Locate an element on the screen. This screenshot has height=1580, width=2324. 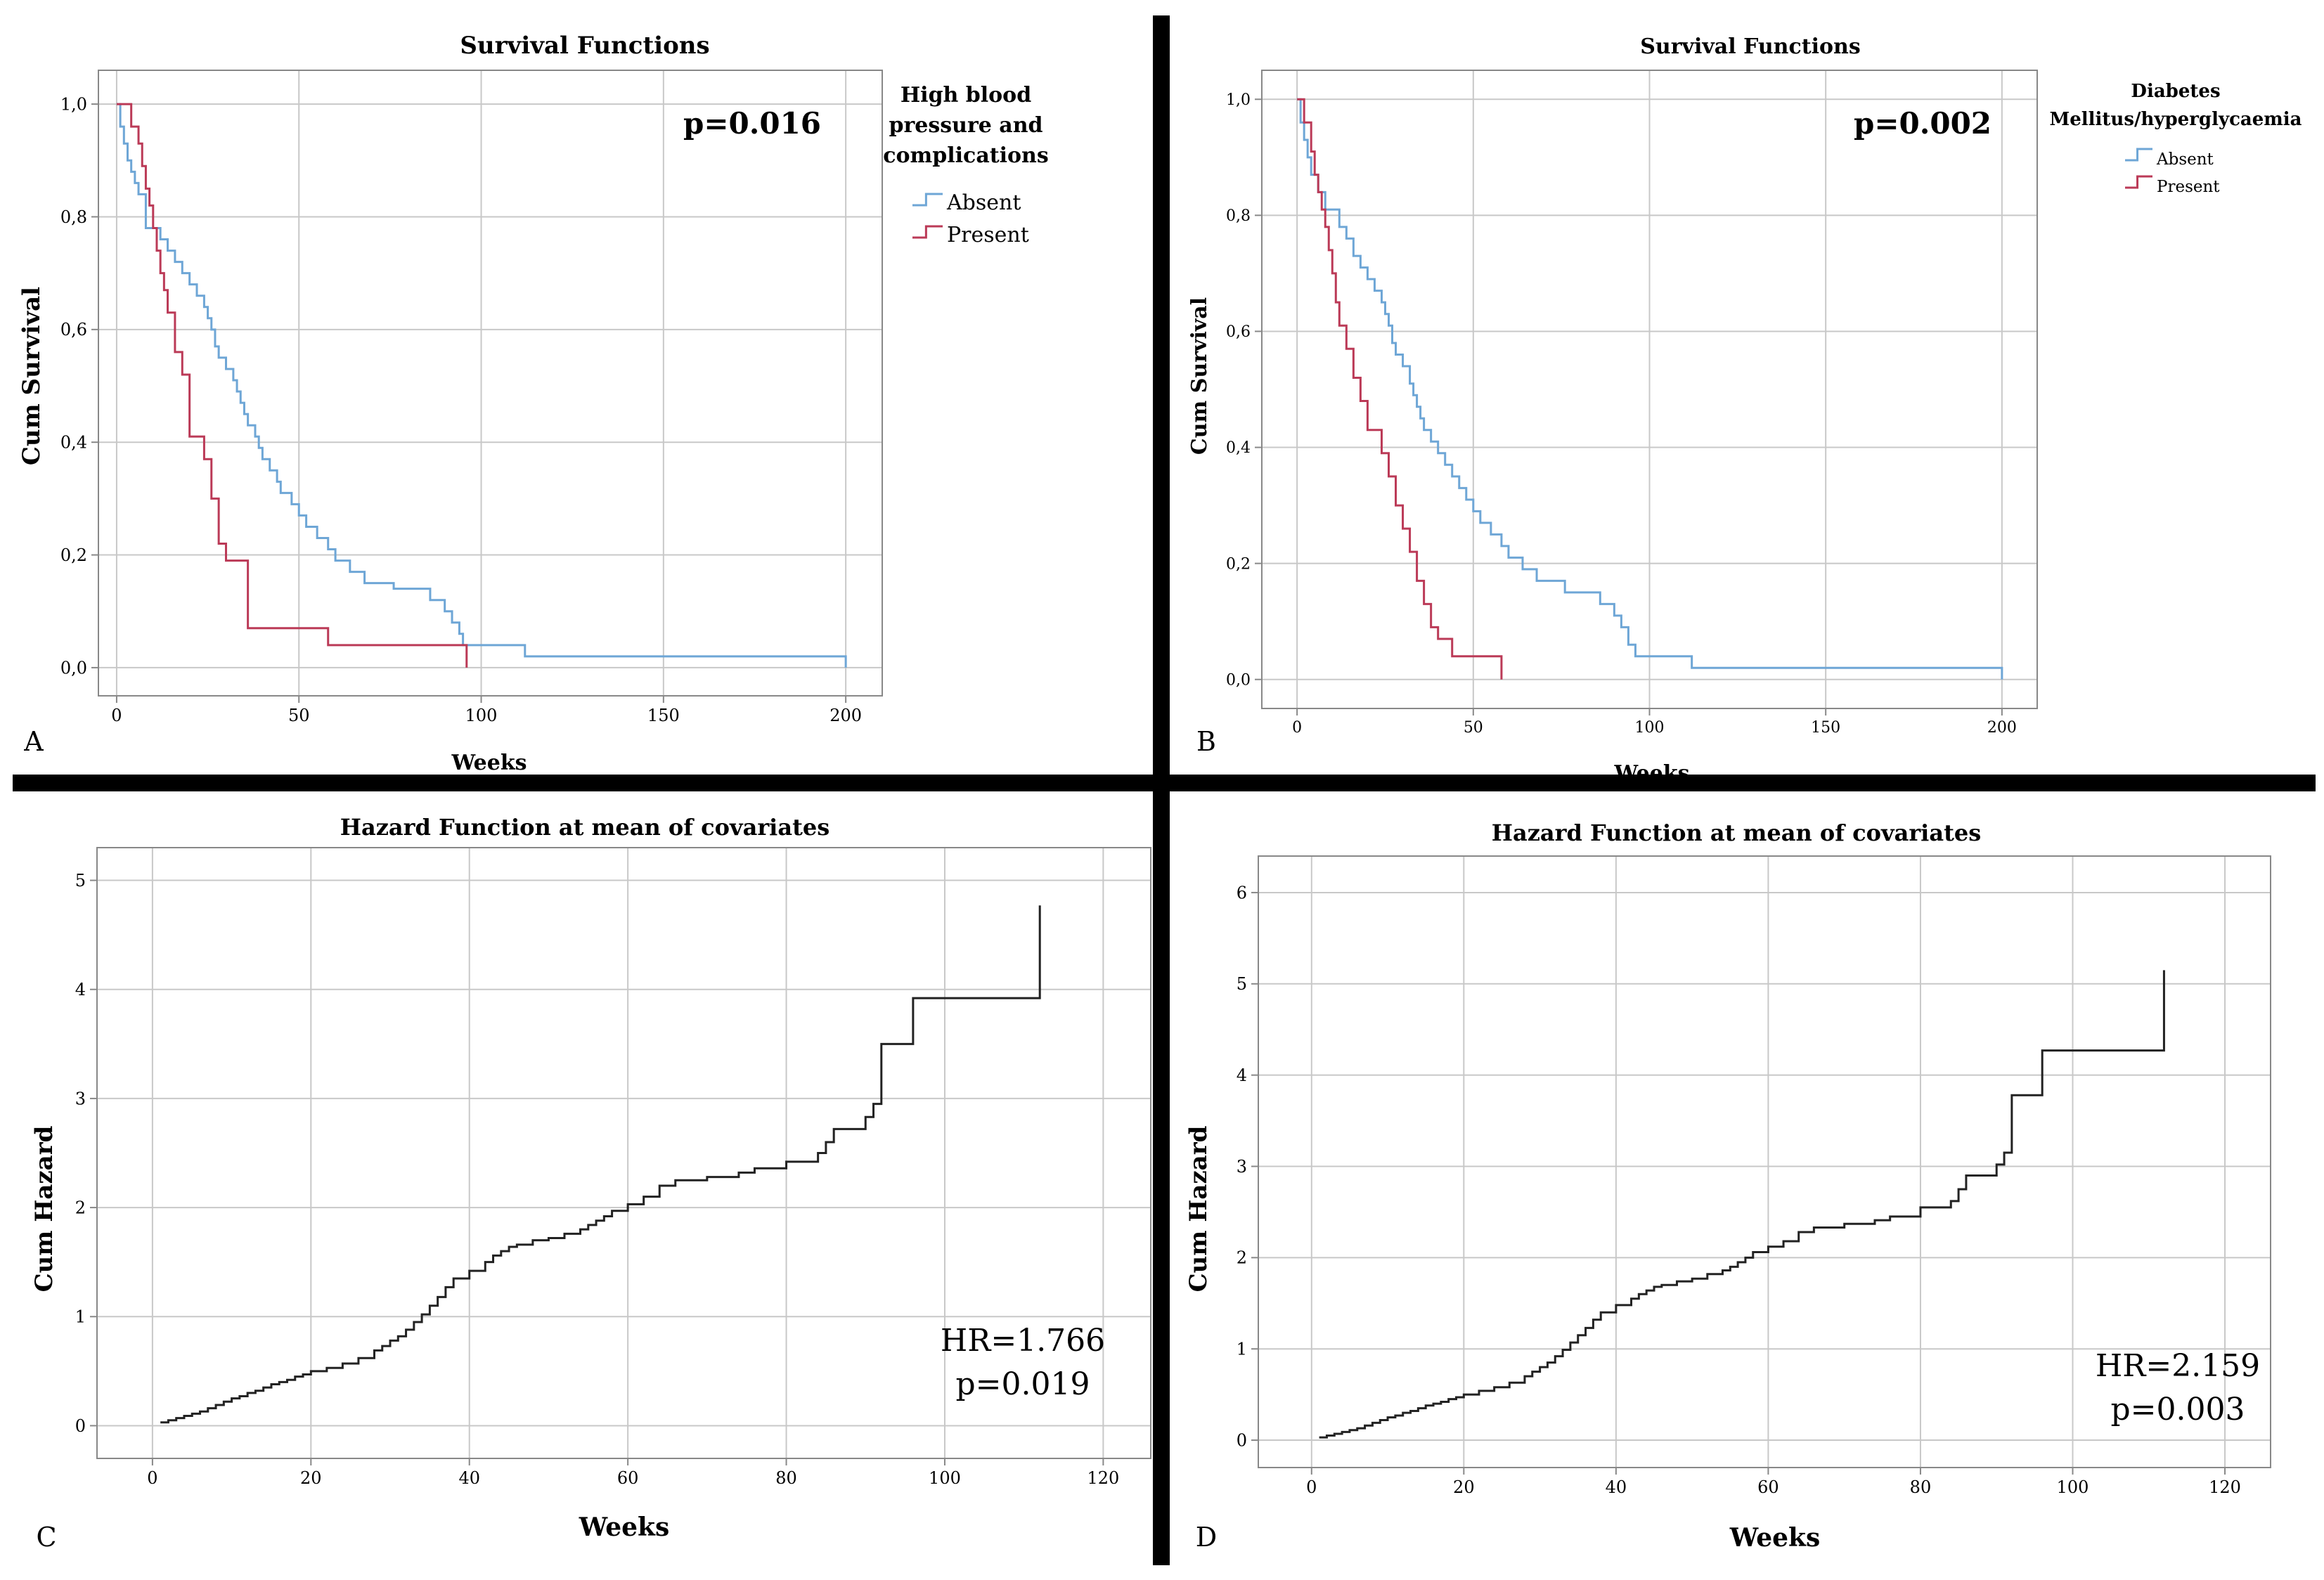
panel-label: D is located at coordinates (1206, 1537).